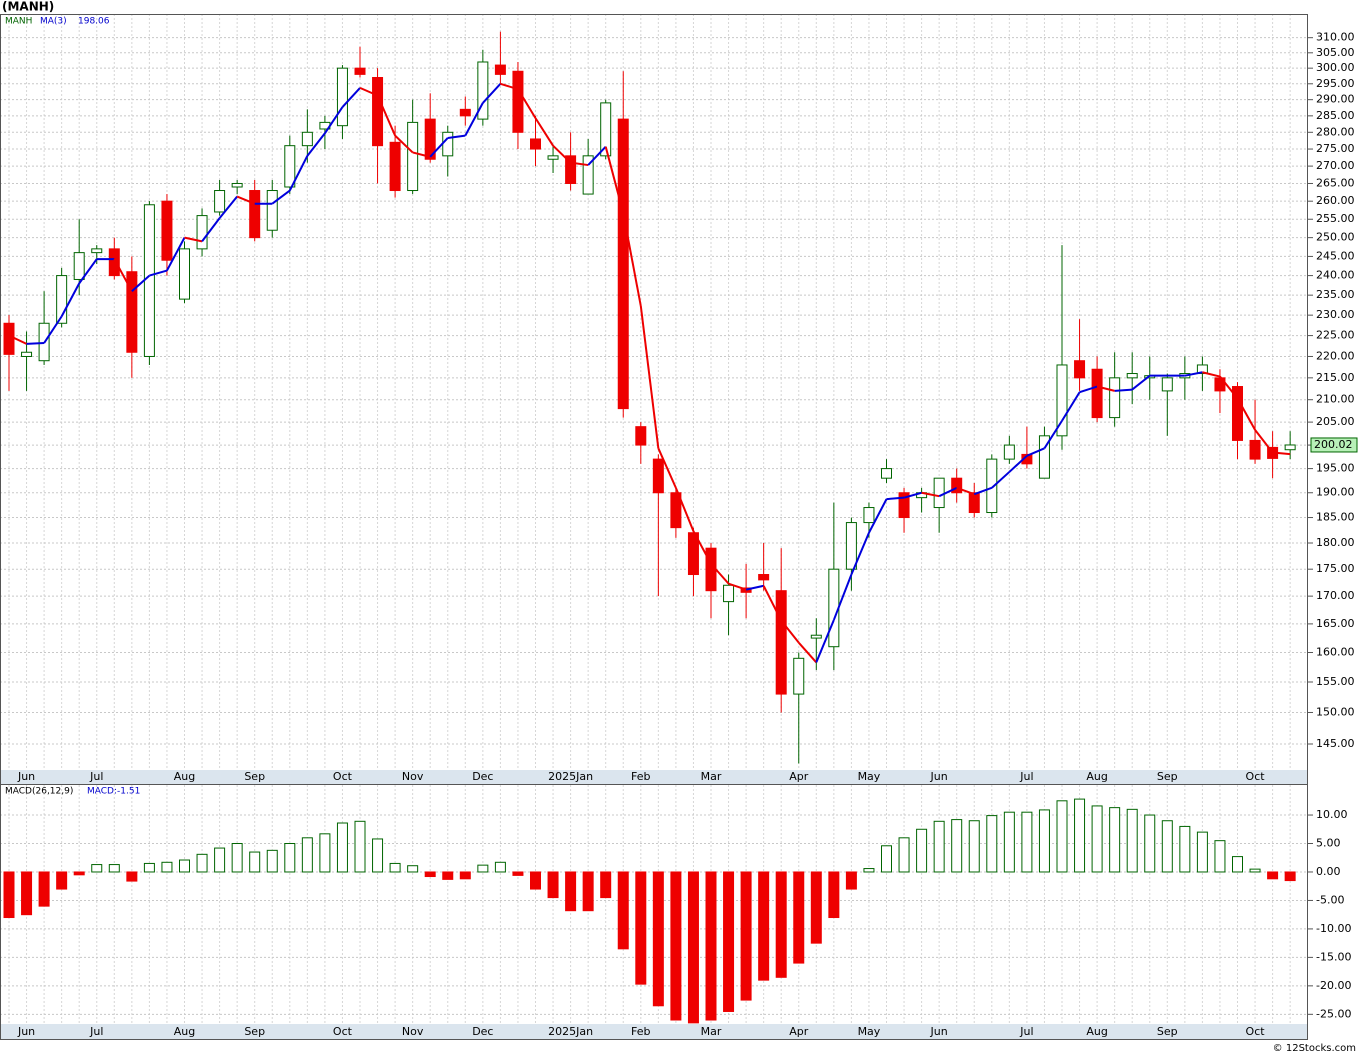 This screenshot has width=1360, height=1060. Describe the element at coordinates (570, 1031) in the screenshot. I see `x-tick-label: 2025Jan` at that location.